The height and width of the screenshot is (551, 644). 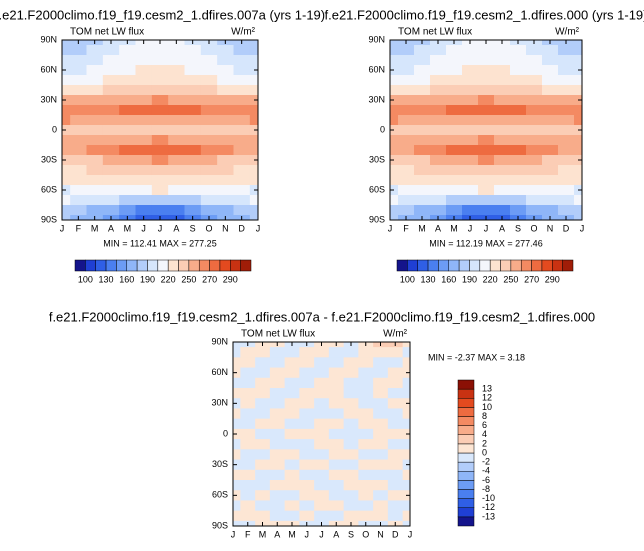 What do you see at coordinates (510, 279) in the screenshot?
I see `colorbar-label: 250` at bounding box center [510, 279].